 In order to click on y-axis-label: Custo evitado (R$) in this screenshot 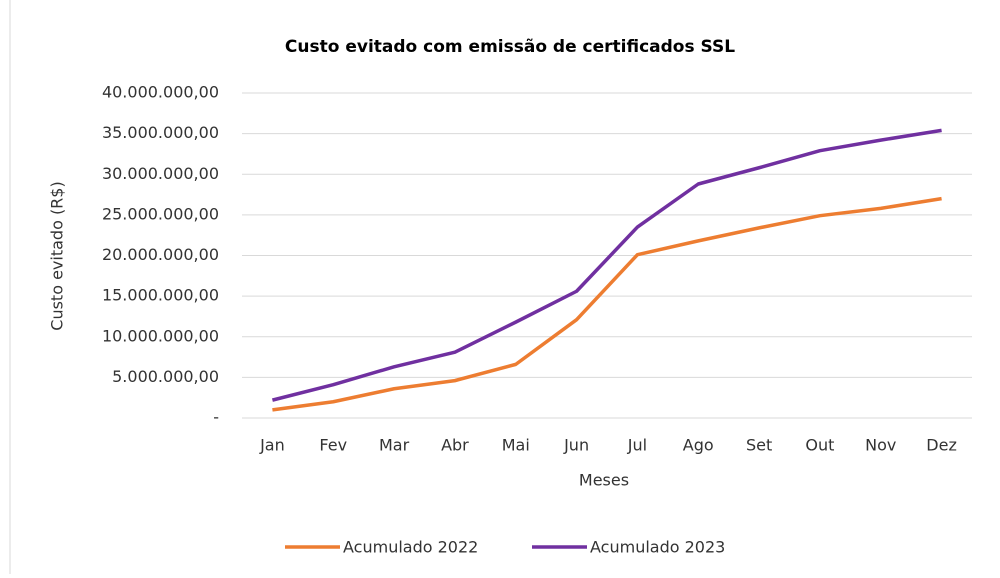, I will do `click(57, 255)`.